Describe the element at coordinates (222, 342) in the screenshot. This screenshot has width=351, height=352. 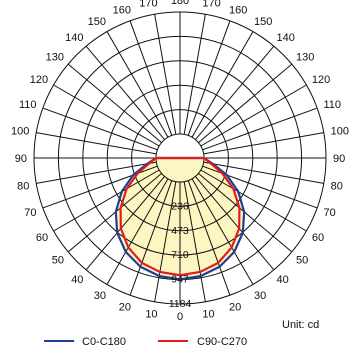
I see `legend-label-c90-c270: C90-C270` at that location.